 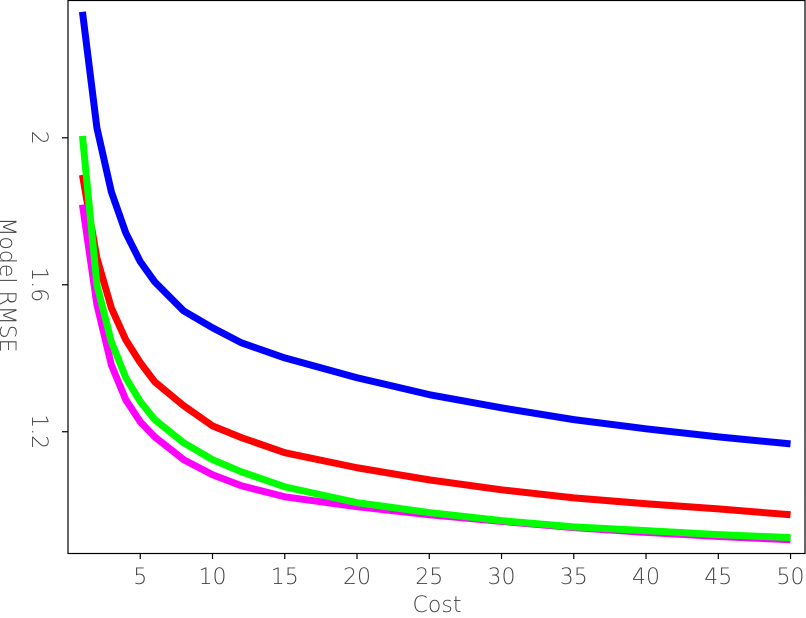 What do you see at coordinates (38, 431) in the screenshot?
I see `y-tick-label: 1.2` at bounding box center [38, 431].